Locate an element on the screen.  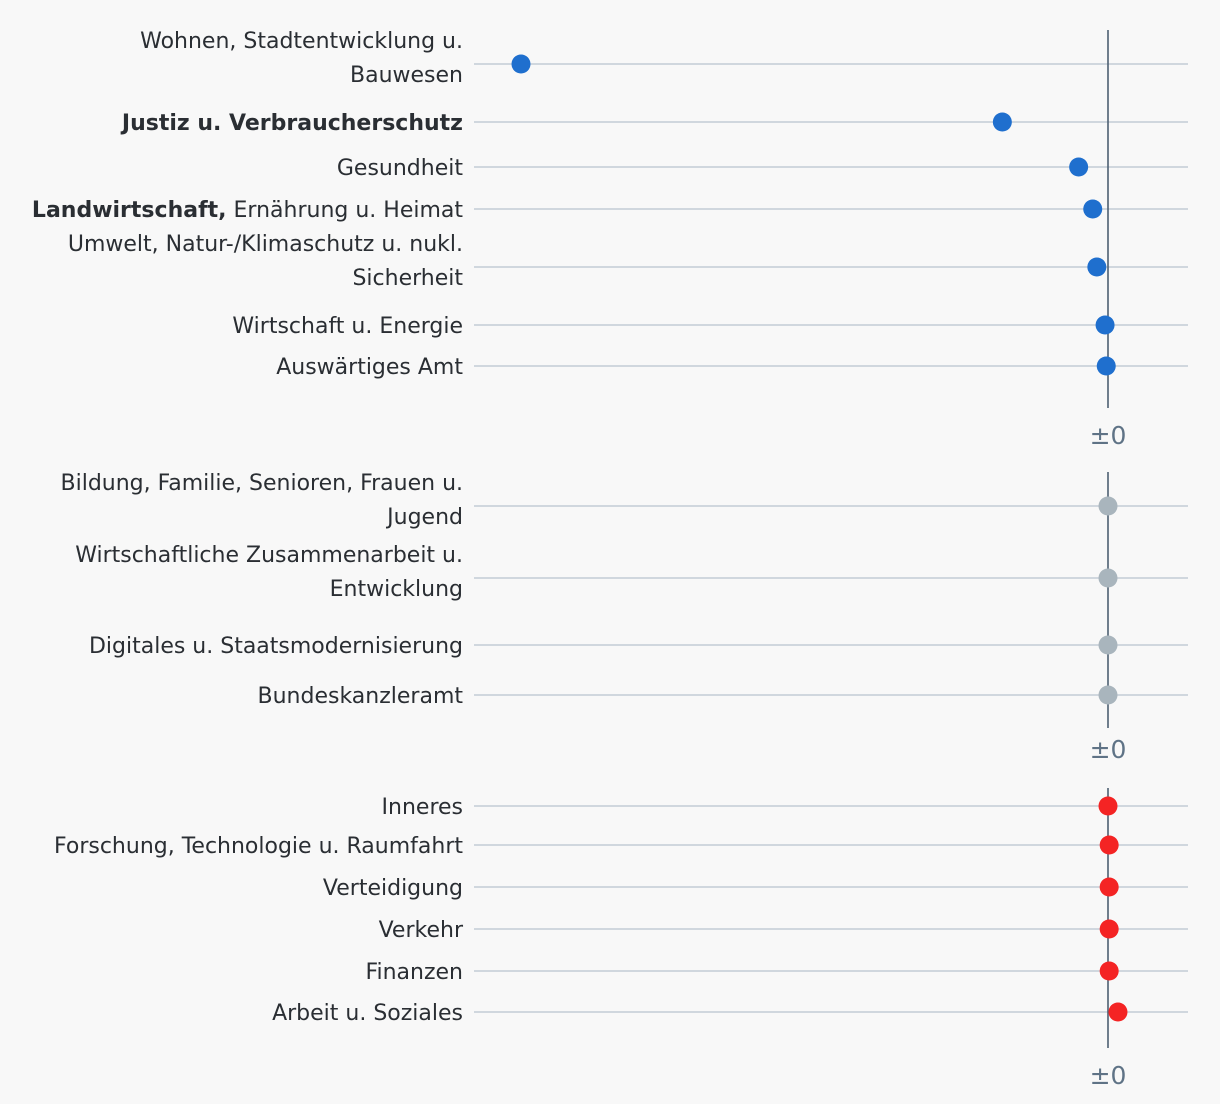
row-label: Arbeit u. Soziales is located at coordinates (367, 1013).